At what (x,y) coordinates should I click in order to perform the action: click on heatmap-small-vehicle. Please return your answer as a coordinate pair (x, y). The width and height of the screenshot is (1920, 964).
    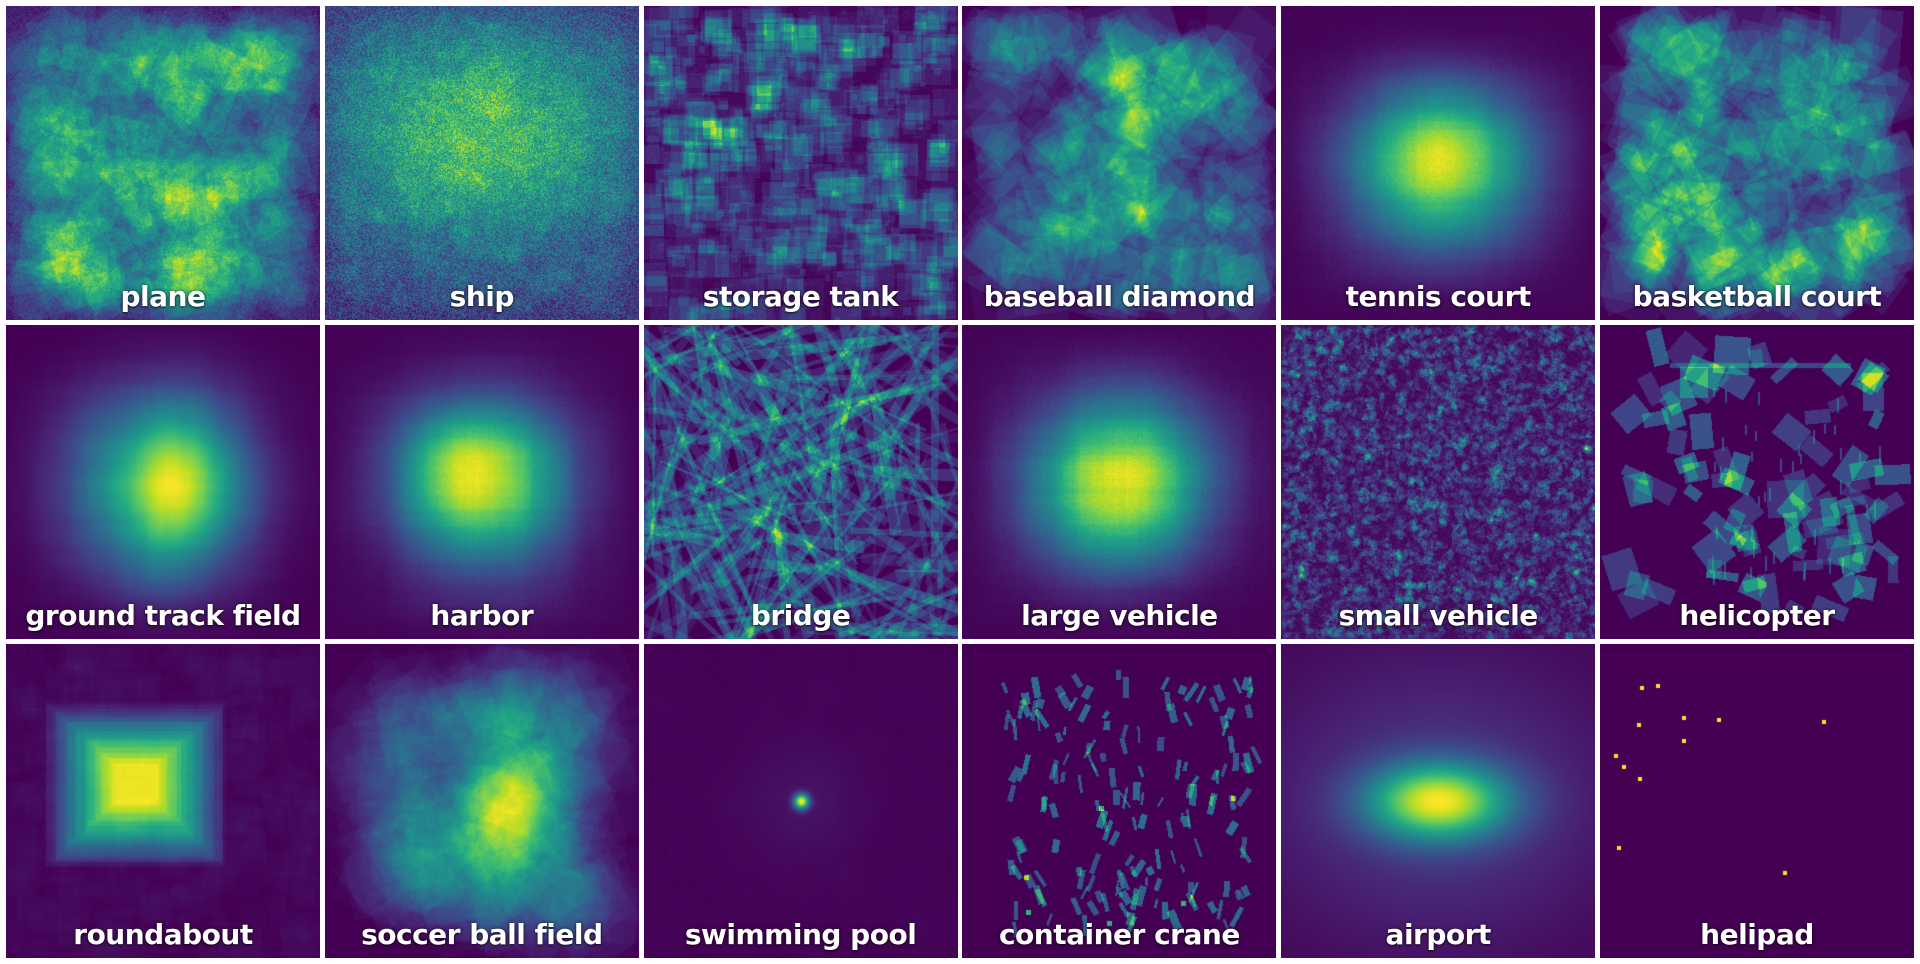
    Looking at the image, I should click on (1438, 482).